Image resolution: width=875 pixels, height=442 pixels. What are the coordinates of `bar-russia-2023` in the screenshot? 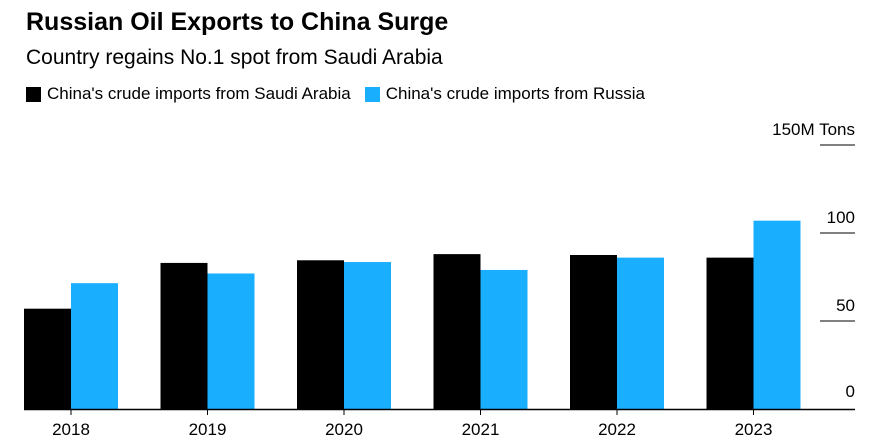 It's located at (777, 314).